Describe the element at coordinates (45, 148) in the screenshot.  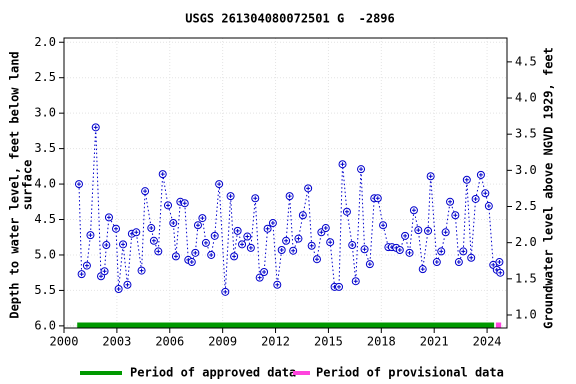
I see `y-tick-label: 3.5` at that location.